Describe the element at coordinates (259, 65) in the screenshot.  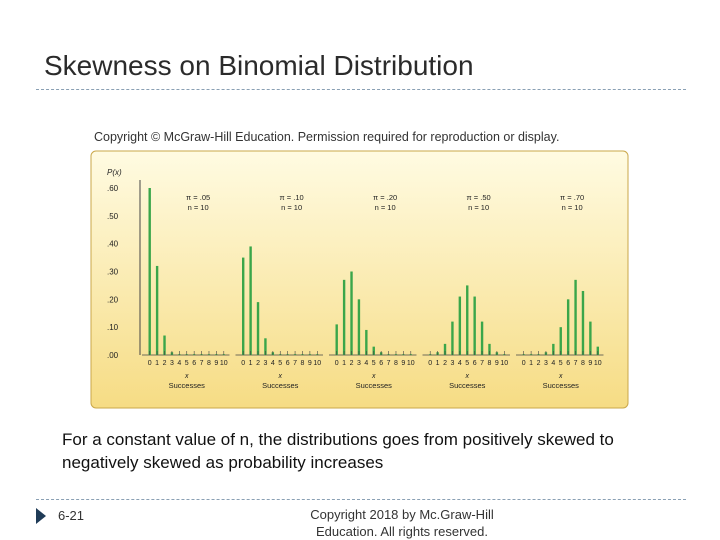
I see `slide-title: Skewness on Binomial Distribution` at that location.